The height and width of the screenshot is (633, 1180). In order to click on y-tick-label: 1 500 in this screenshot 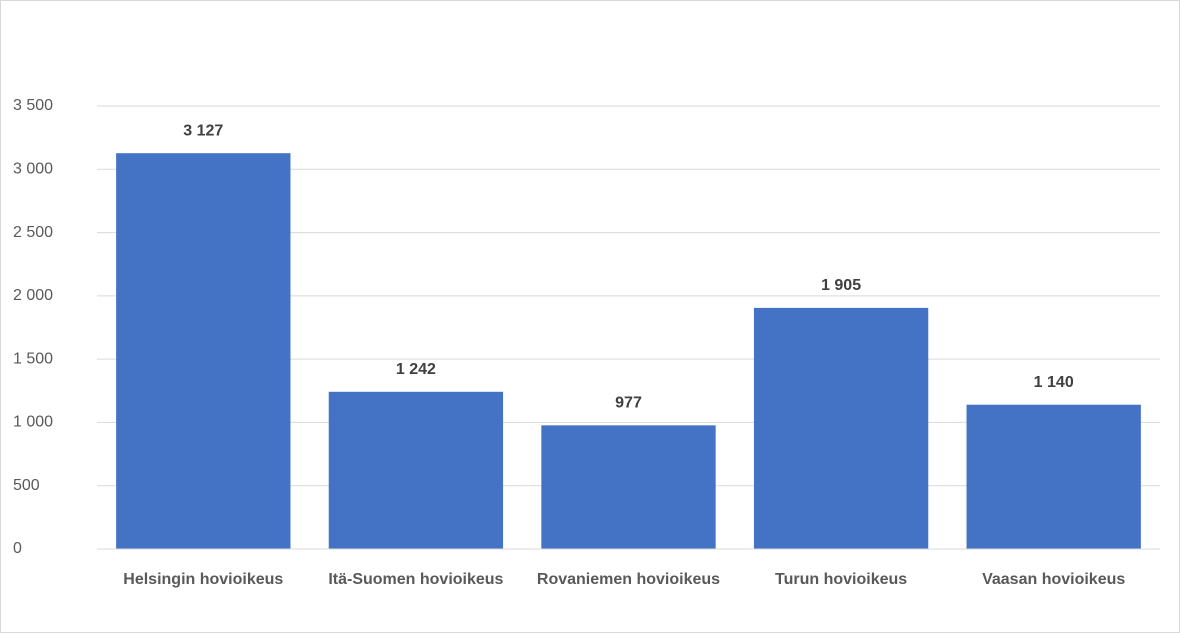, I will do `click(33, 358)`.